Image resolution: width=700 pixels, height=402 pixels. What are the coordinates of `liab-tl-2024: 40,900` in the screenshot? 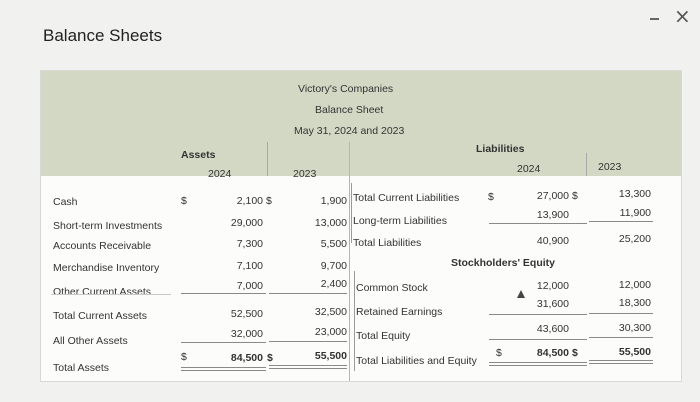 It's located at (552, 241).